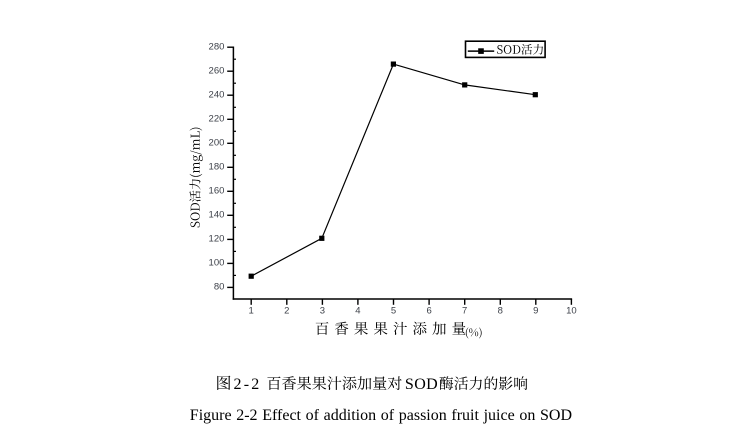 This screenshot has height=435, width=739. What do you see at coordinates (217, 95) in the screenshot?
I see `svg-text: 240` at bounding box center [217, 95].